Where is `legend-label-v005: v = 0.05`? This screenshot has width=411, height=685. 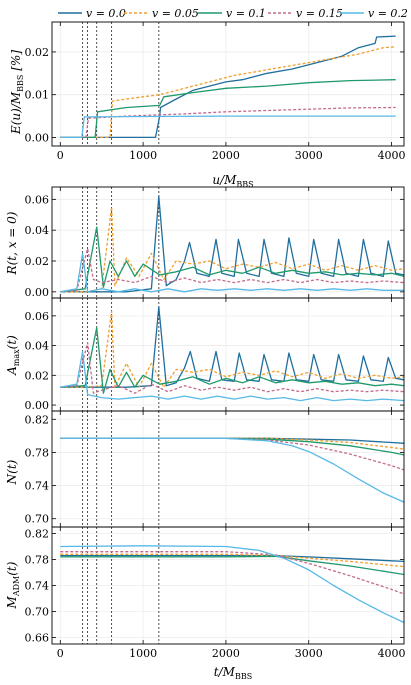
legend-label-v005: v = 0.05 is located at coordinates (175, 13).